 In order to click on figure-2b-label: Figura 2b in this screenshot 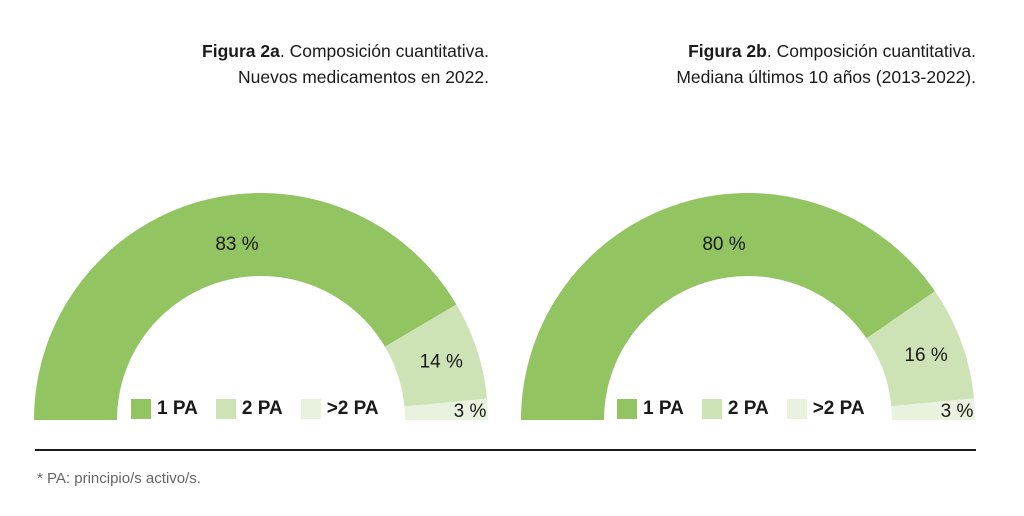, I will do `click(727, 51)`.